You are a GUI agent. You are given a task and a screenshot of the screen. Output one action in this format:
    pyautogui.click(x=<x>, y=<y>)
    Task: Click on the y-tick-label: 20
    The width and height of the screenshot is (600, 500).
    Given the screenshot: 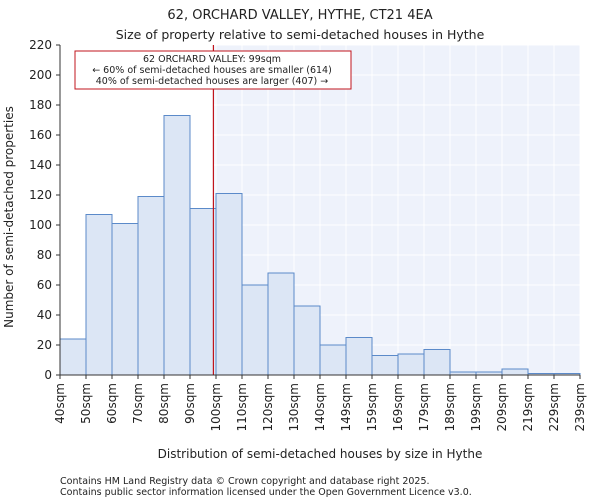 What is the action you would take?
    pyautogui.click(x=44, y=345)
    